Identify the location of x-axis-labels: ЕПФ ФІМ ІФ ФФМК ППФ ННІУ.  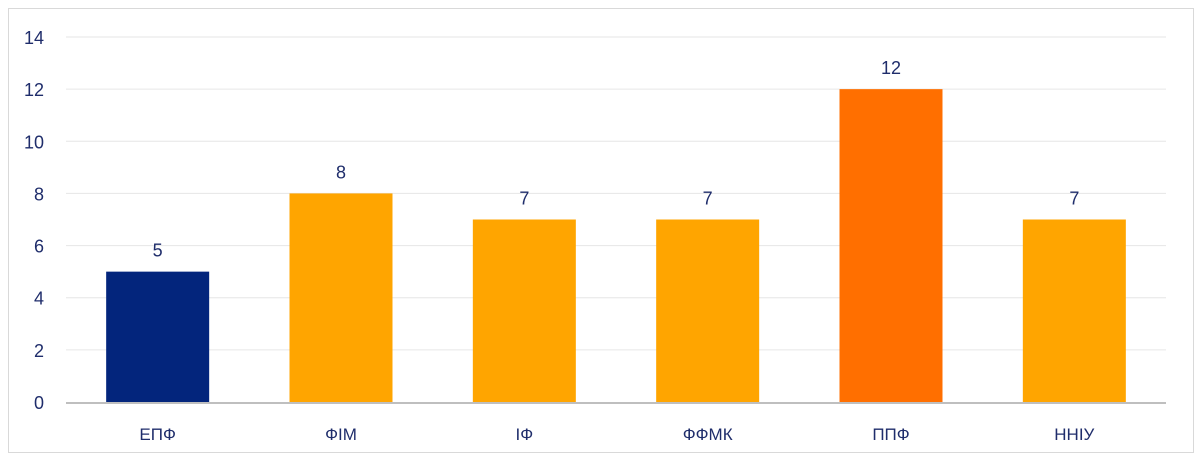
(616, 434).